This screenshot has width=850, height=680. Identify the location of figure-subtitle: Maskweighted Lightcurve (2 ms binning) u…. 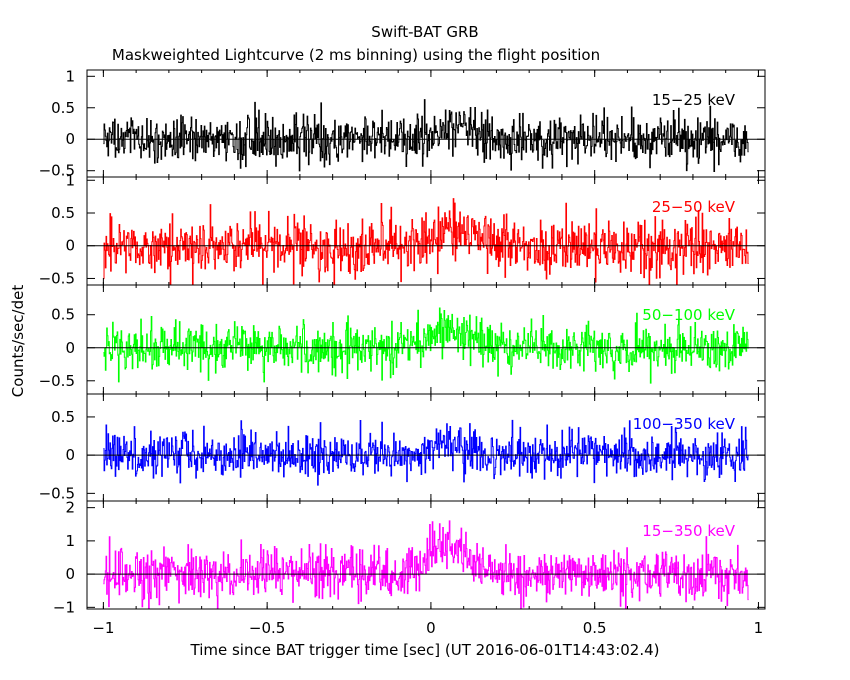
(356, 55).